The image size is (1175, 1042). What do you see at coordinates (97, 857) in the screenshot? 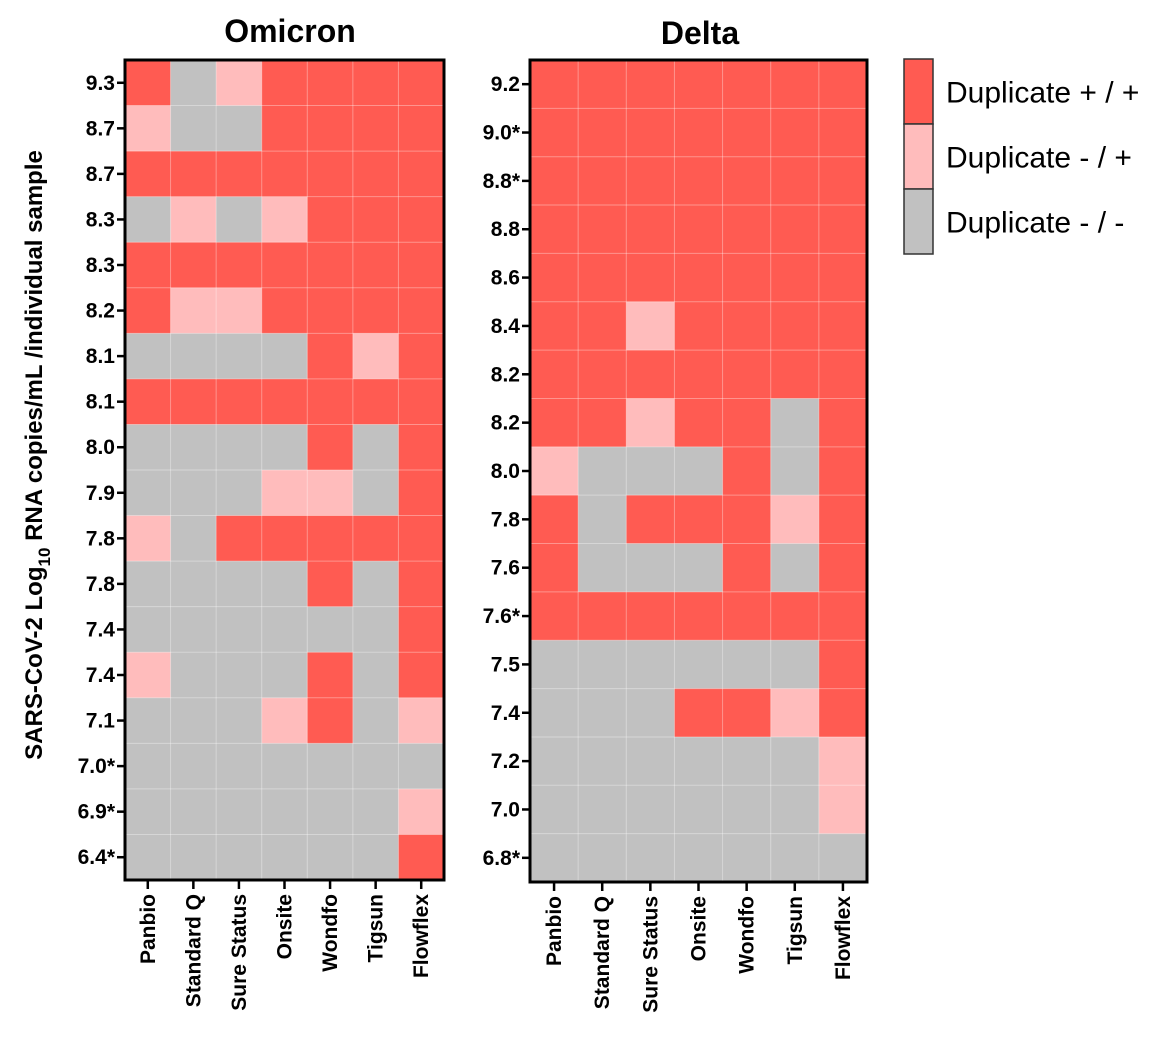
I see `y-tick-label: 6.4*` at bounding box center [97, 857].